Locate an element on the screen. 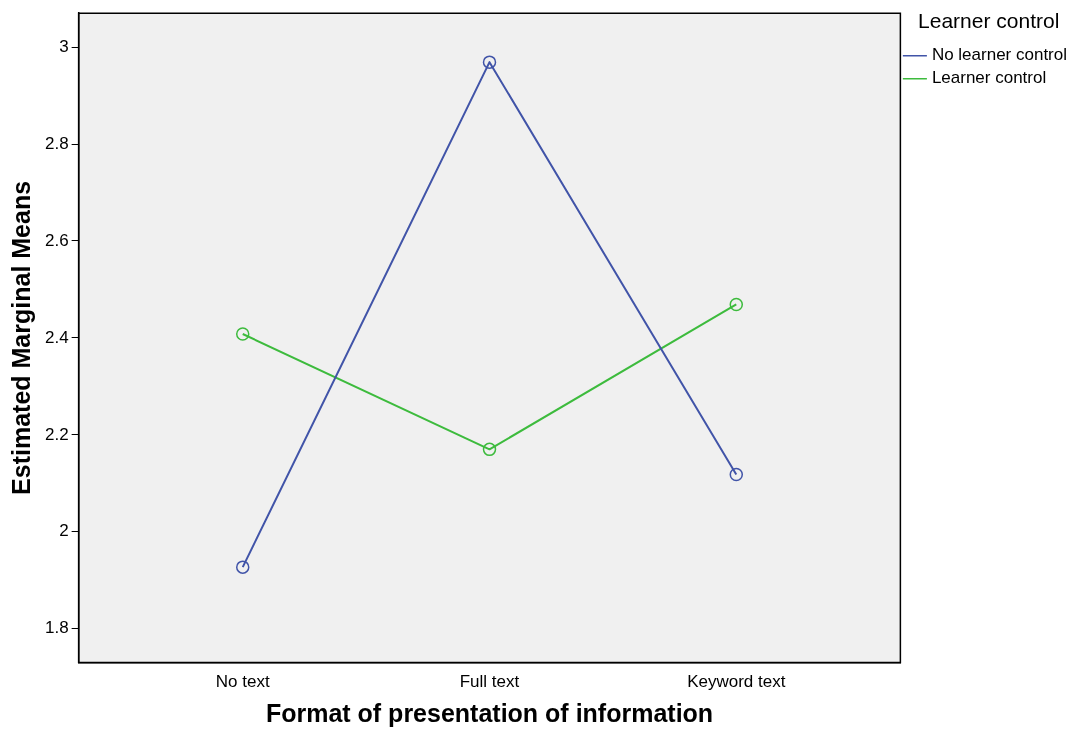 This screenshot has width=1083, height=738. x-axis-title: Format of presentation of information is located at coordinates (489, 712).